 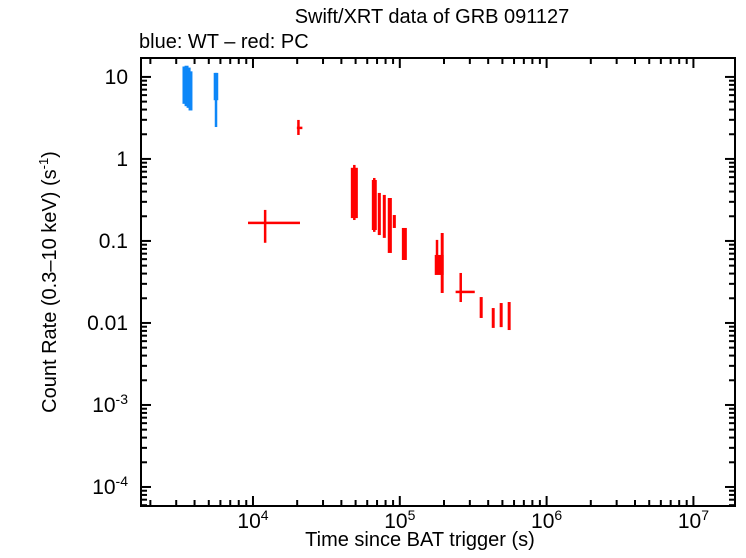 I want to click on x-axis-label: Time since BAT trigger (s), so click(x=420, y=540).